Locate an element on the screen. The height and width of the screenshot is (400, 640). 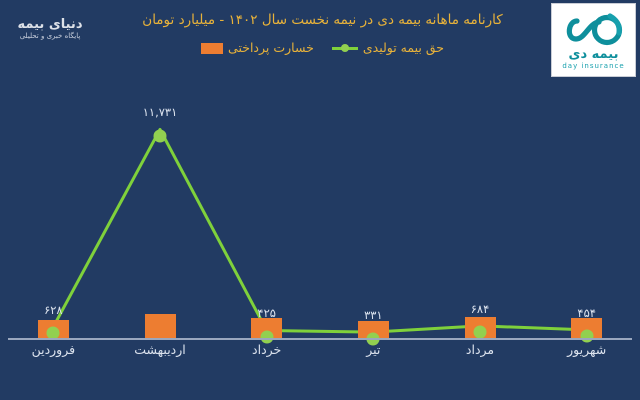
category-label-2: خرداد is located at coordinates (267, 349).